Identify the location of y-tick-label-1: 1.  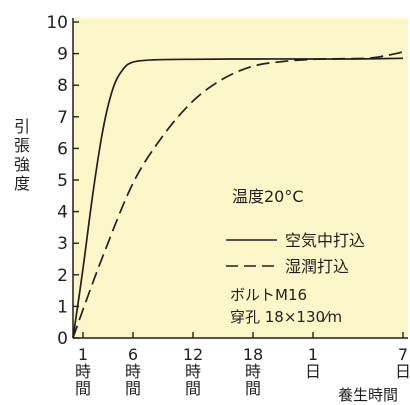
(62, 307).